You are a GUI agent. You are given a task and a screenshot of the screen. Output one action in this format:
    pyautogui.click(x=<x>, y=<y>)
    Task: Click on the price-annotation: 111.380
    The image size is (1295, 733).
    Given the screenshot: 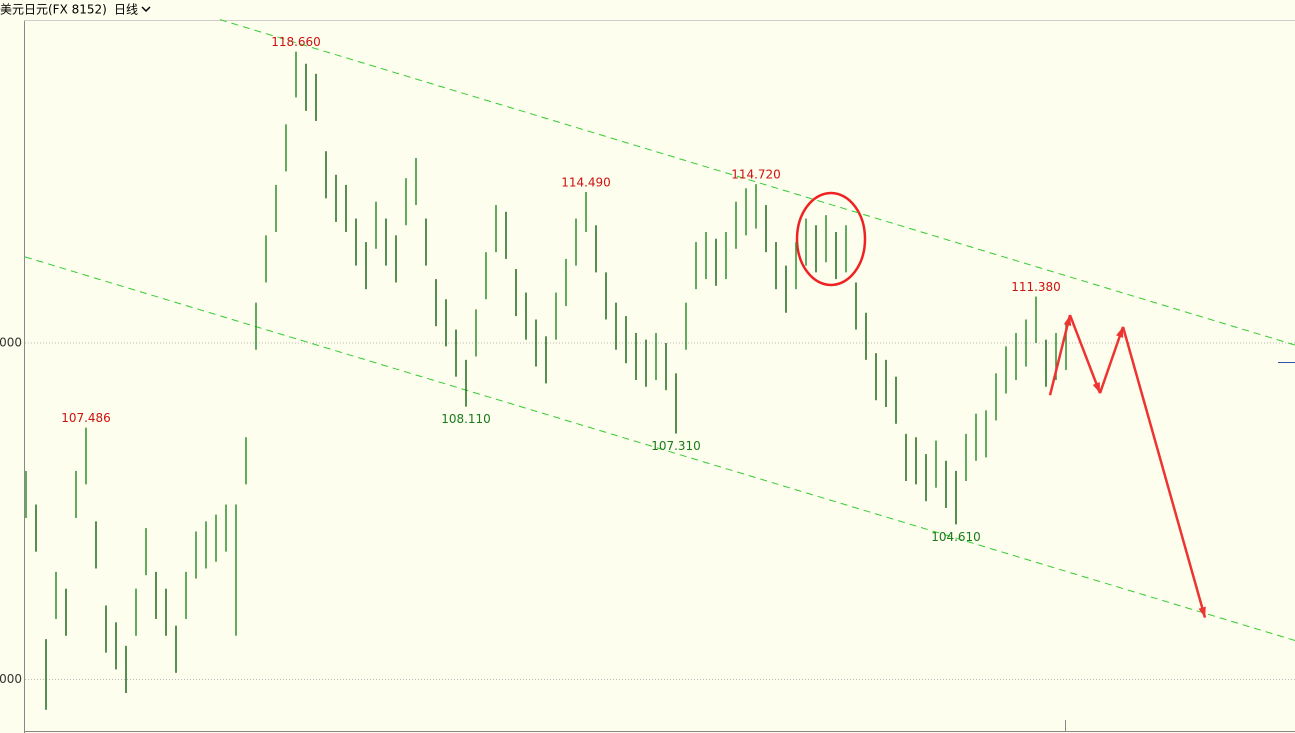 What is the action you would take?
    pyautogui.click(x=1036, y=287)
    